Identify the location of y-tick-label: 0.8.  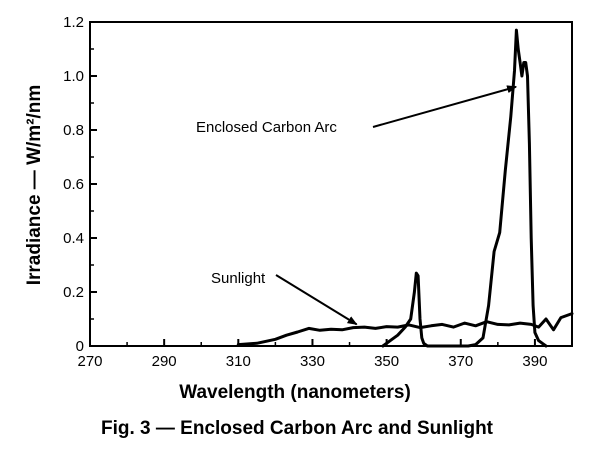
(73, 130).